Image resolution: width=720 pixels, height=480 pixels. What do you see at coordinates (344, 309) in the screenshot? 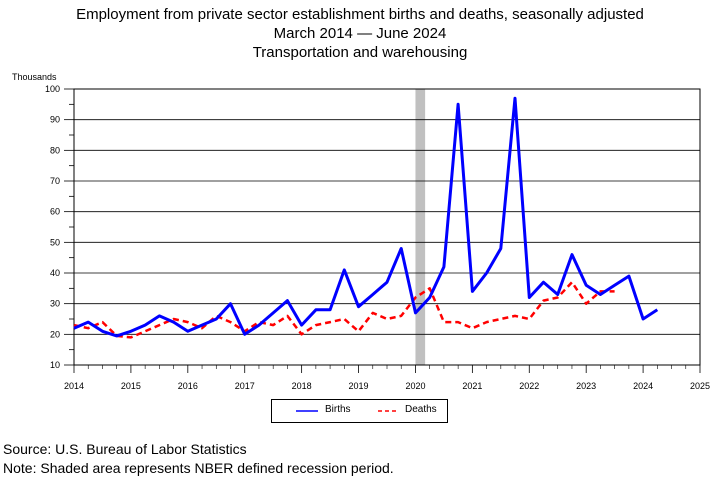
I see `series-line-deaths` at bounding box center [344, 309].